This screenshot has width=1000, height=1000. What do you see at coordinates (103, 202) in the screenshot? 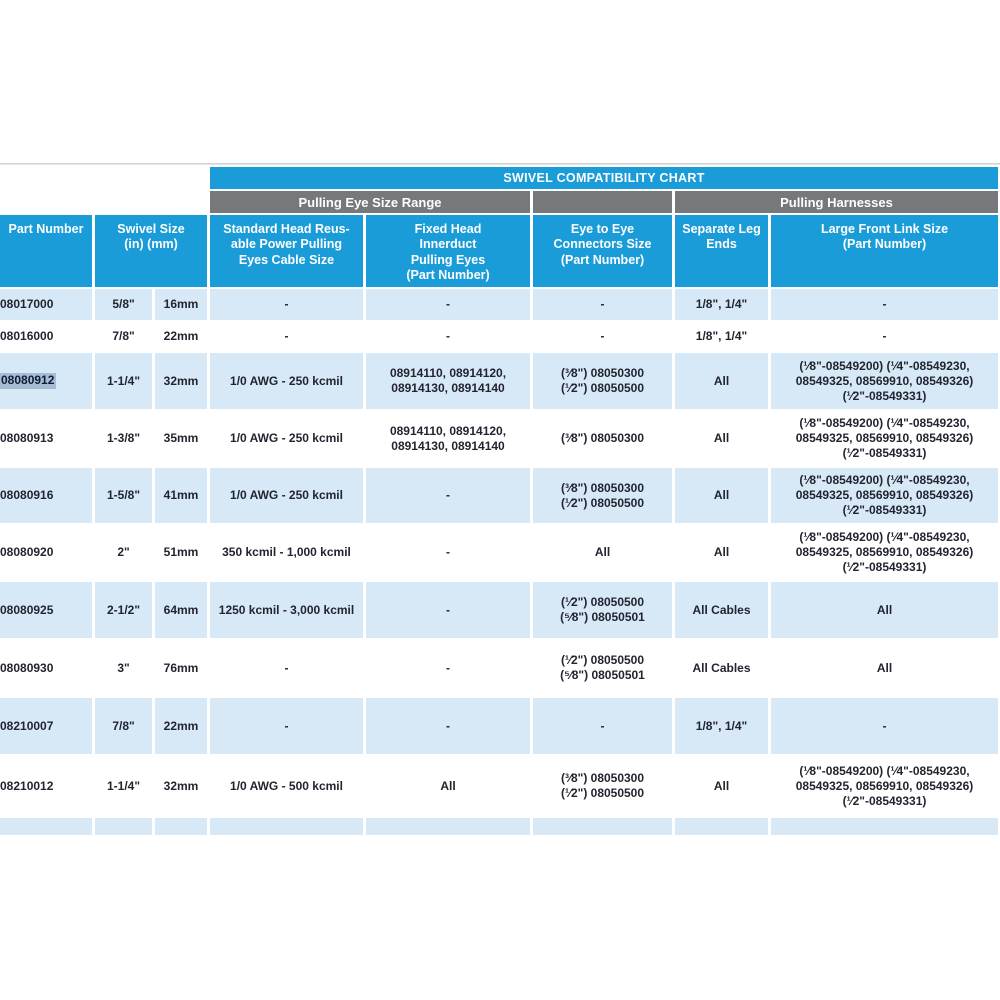
I see `group-header-spacer` at bounding box center [103, 202].